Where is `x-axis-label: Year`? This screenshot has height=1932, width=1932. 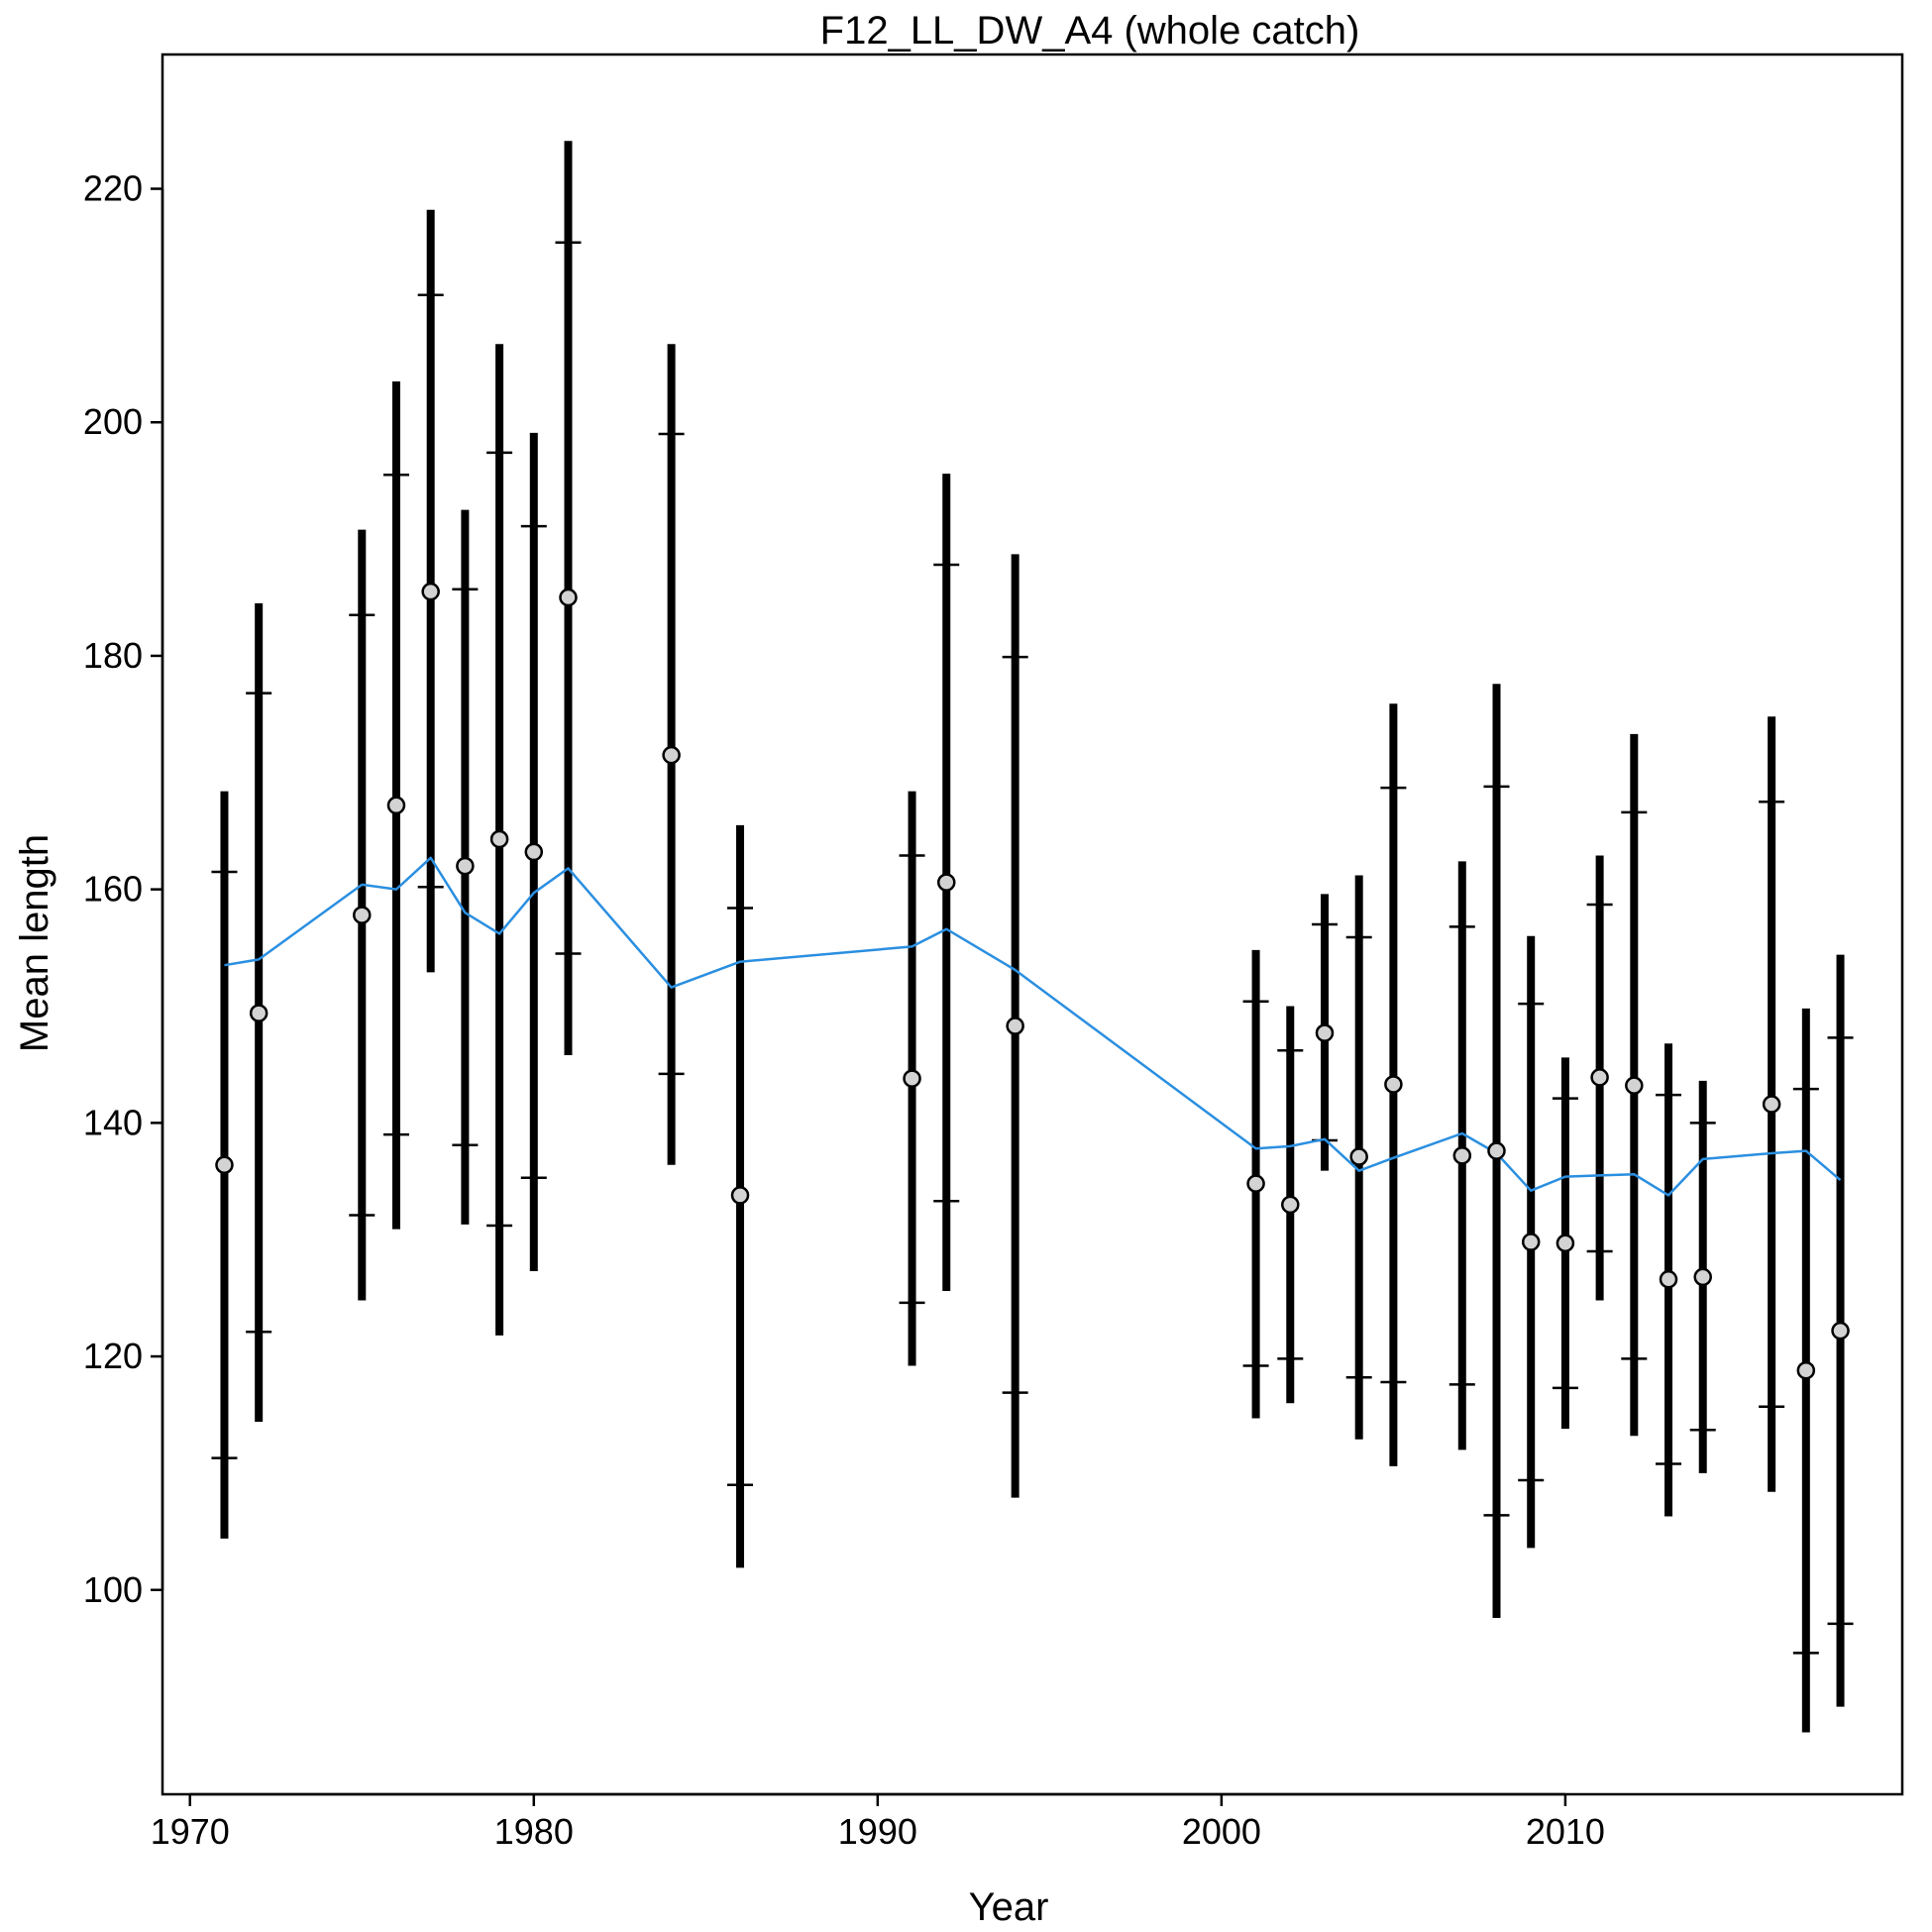 x-axis-label: Year is located at coordinates (1009, 1907).